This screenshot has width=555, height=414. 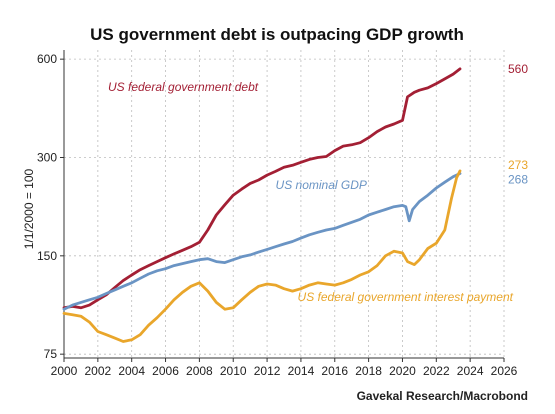 What do you see at coordinates (47, 59) in the screenshot?
I see `y-tick-label: 600` at bounding box center [47, 59].